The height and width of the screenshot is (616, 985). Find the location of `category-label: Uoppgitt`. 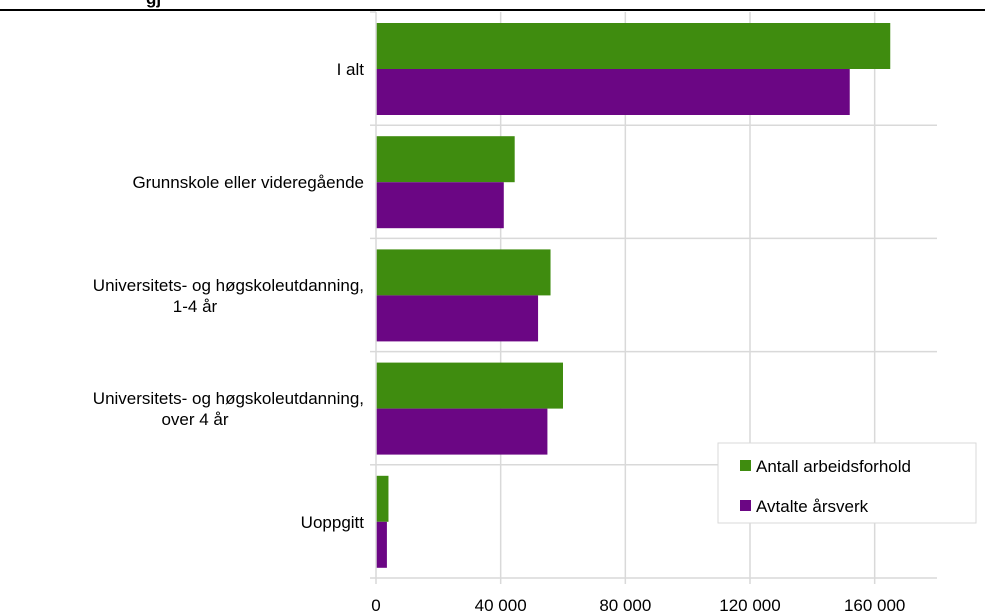

category-label: Uoppgitt is located at coordinates (333, 522).